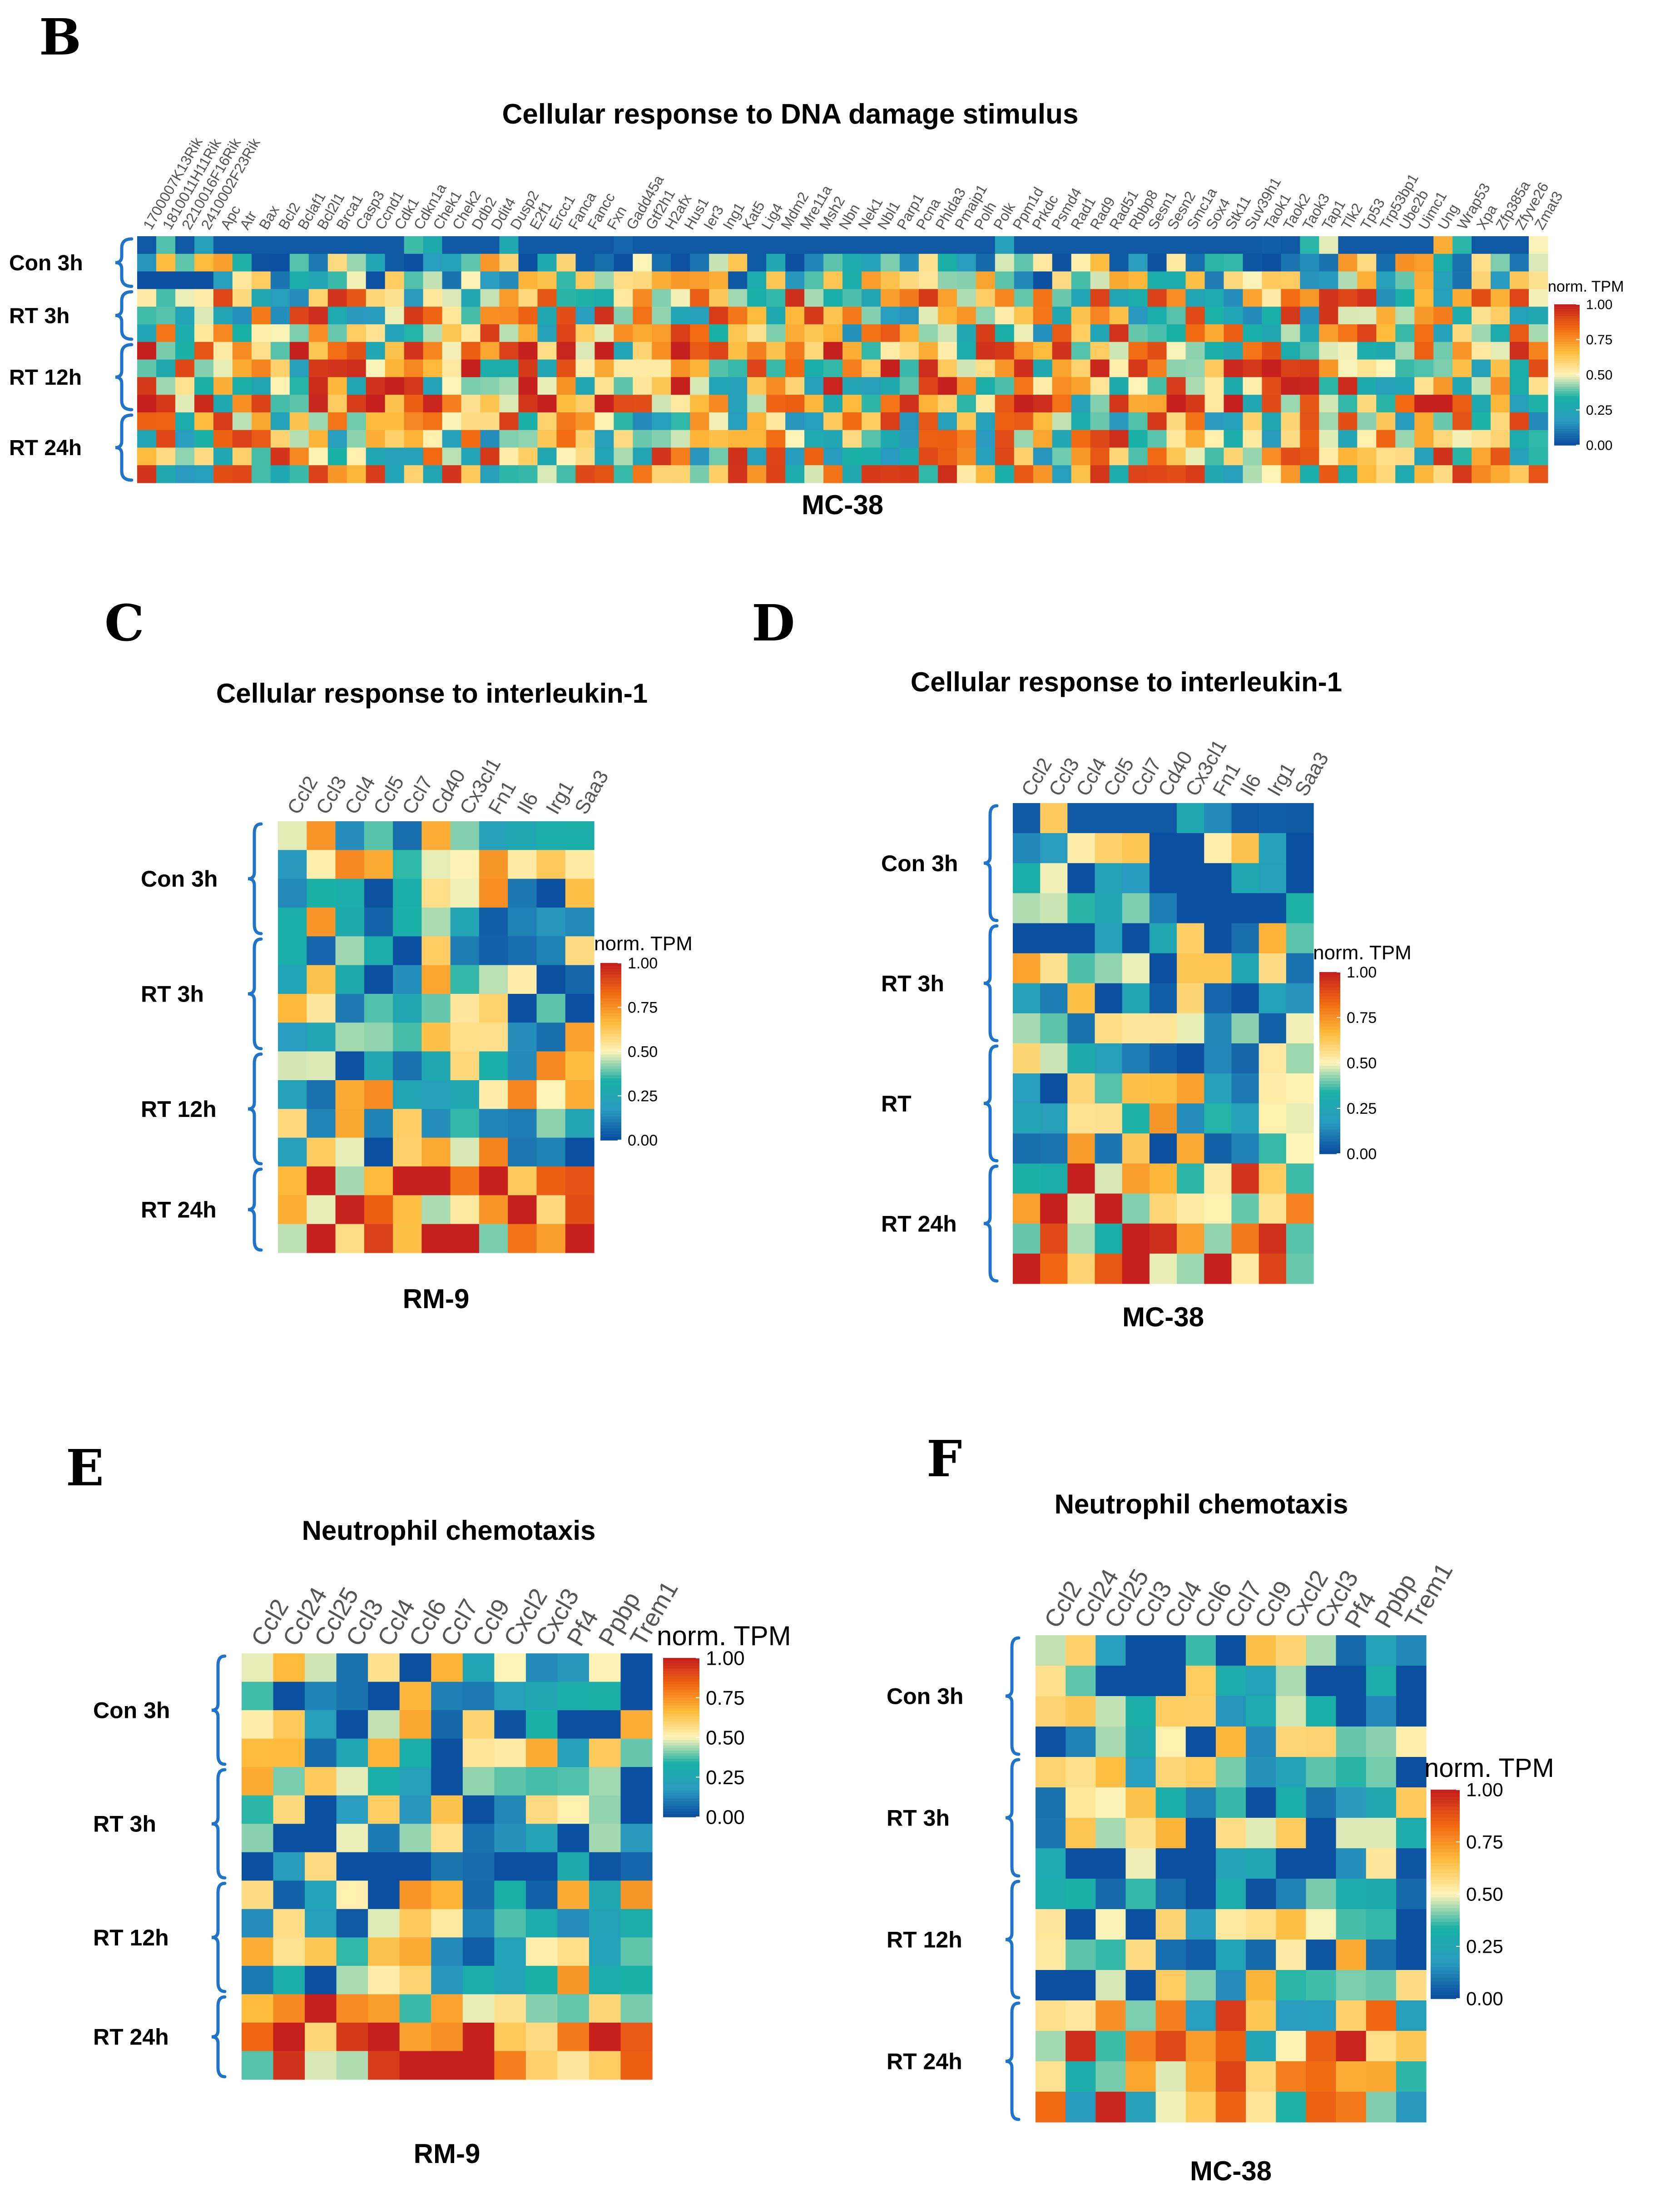 The image size is (1680, 2198). Describe the element at coordinates (725, 1658) in the screenshot. I see `legend-tick-label: 1.00` at that location.